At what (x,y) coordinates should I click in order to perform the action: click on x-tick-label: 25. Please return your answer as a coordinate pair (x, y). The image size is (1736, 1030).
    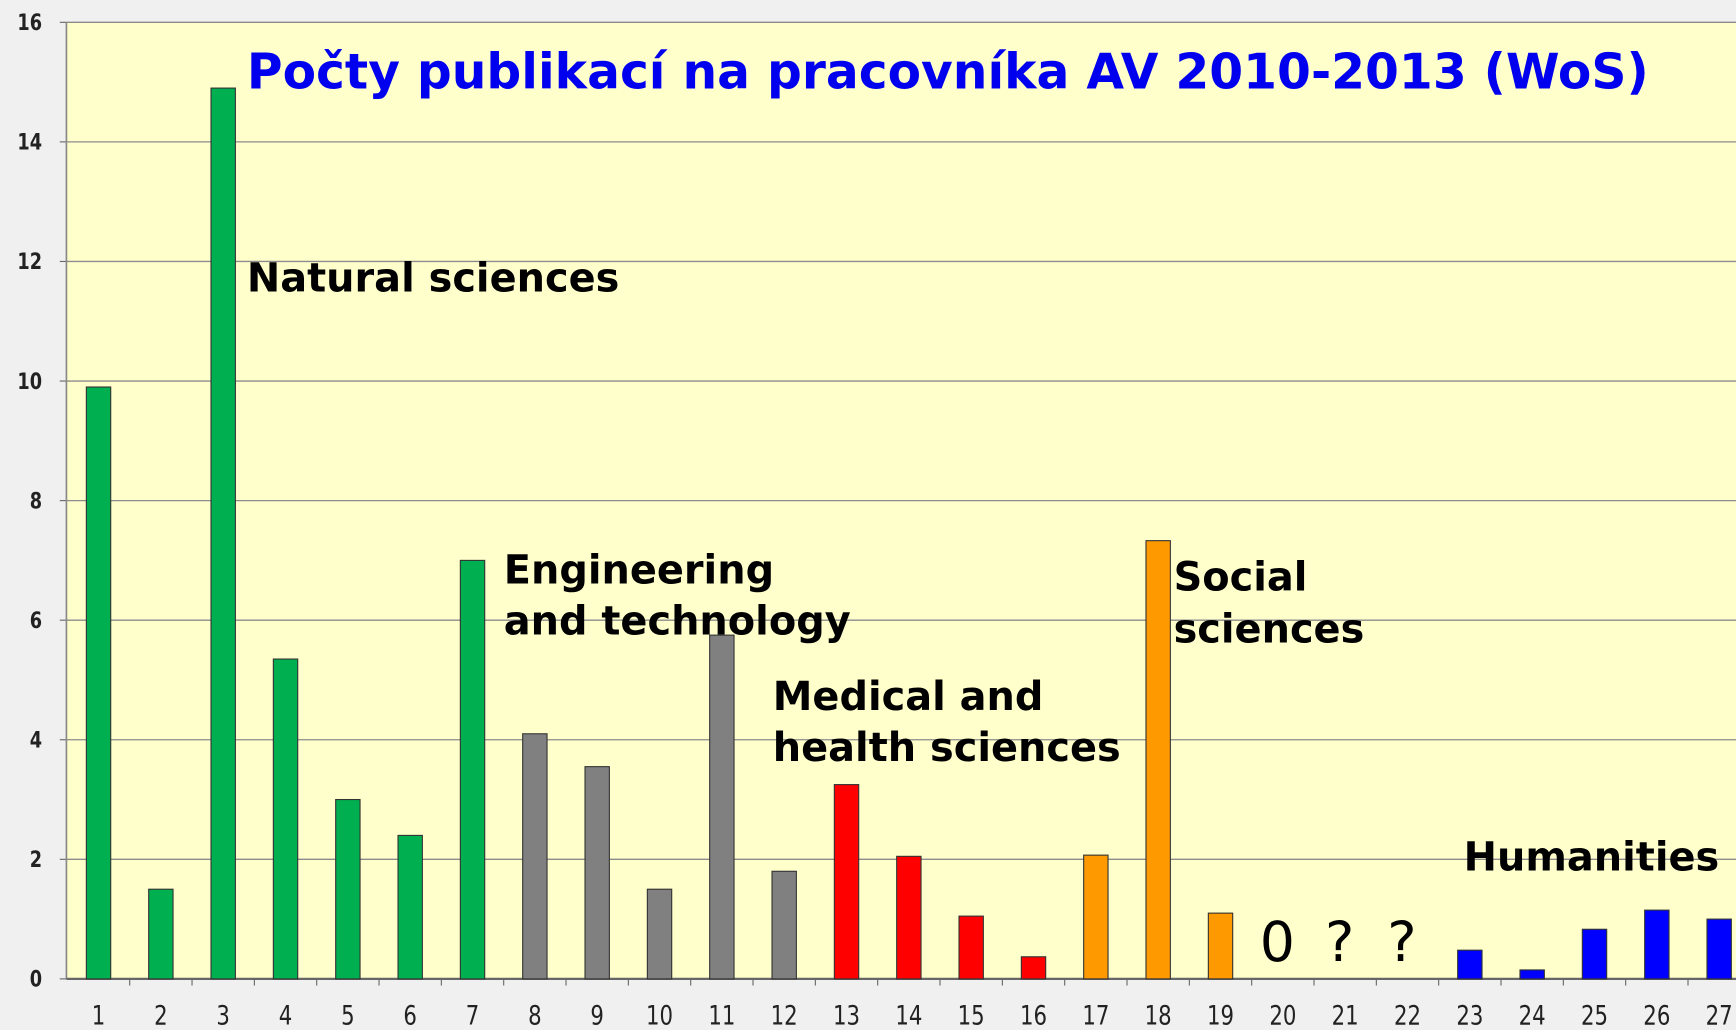
    Looking at the image, I should click on (1594, 1015).